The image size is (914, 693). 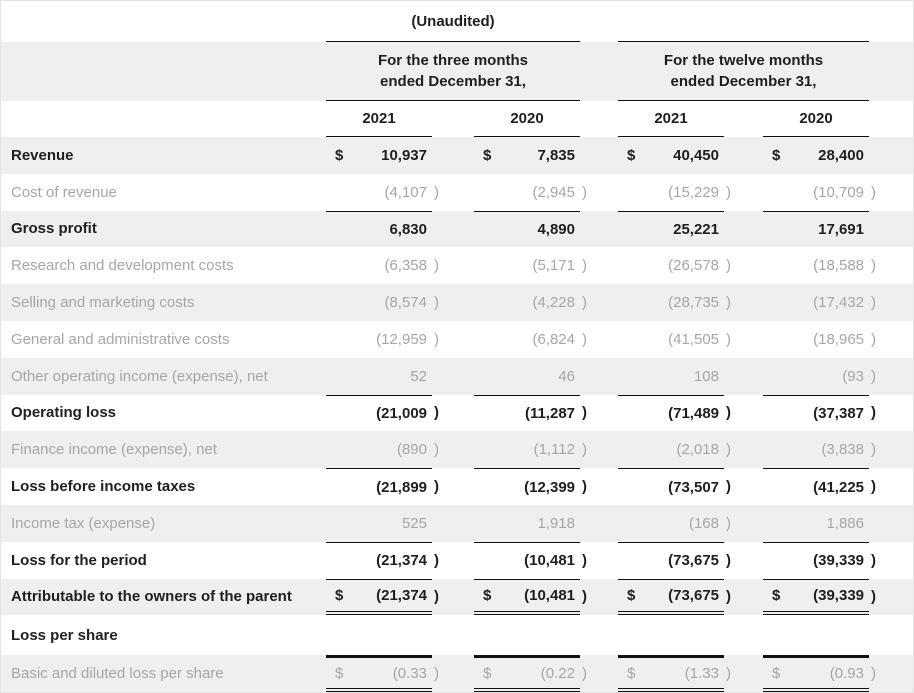 What do you see at coordinates (553, 303) in the screenshot?
I see `value-text: (4,228` at bounding box center [553, 303].